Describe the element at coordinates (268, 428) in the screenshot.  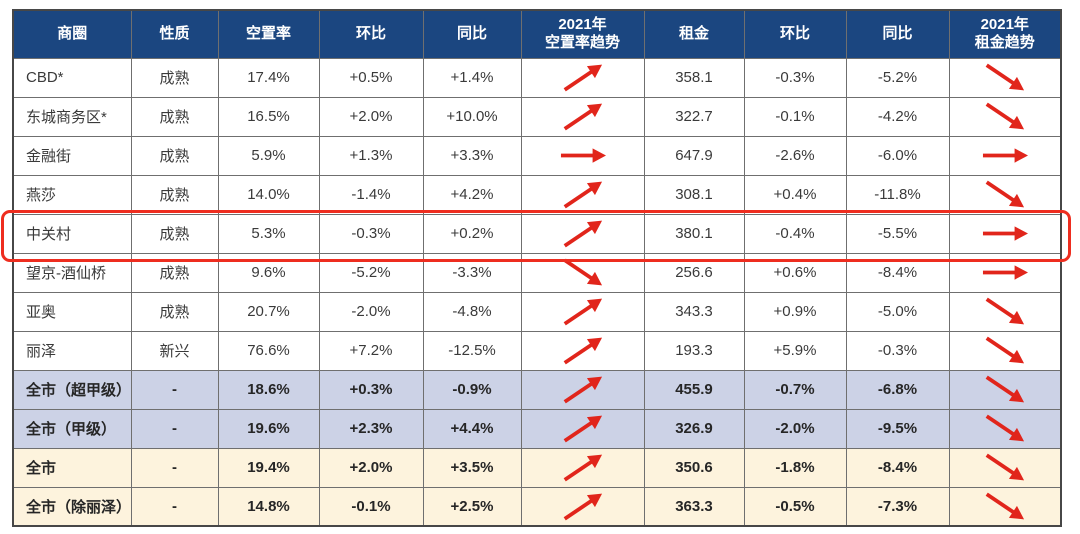
I see `vacancy-cell: 19.6%` at that location.